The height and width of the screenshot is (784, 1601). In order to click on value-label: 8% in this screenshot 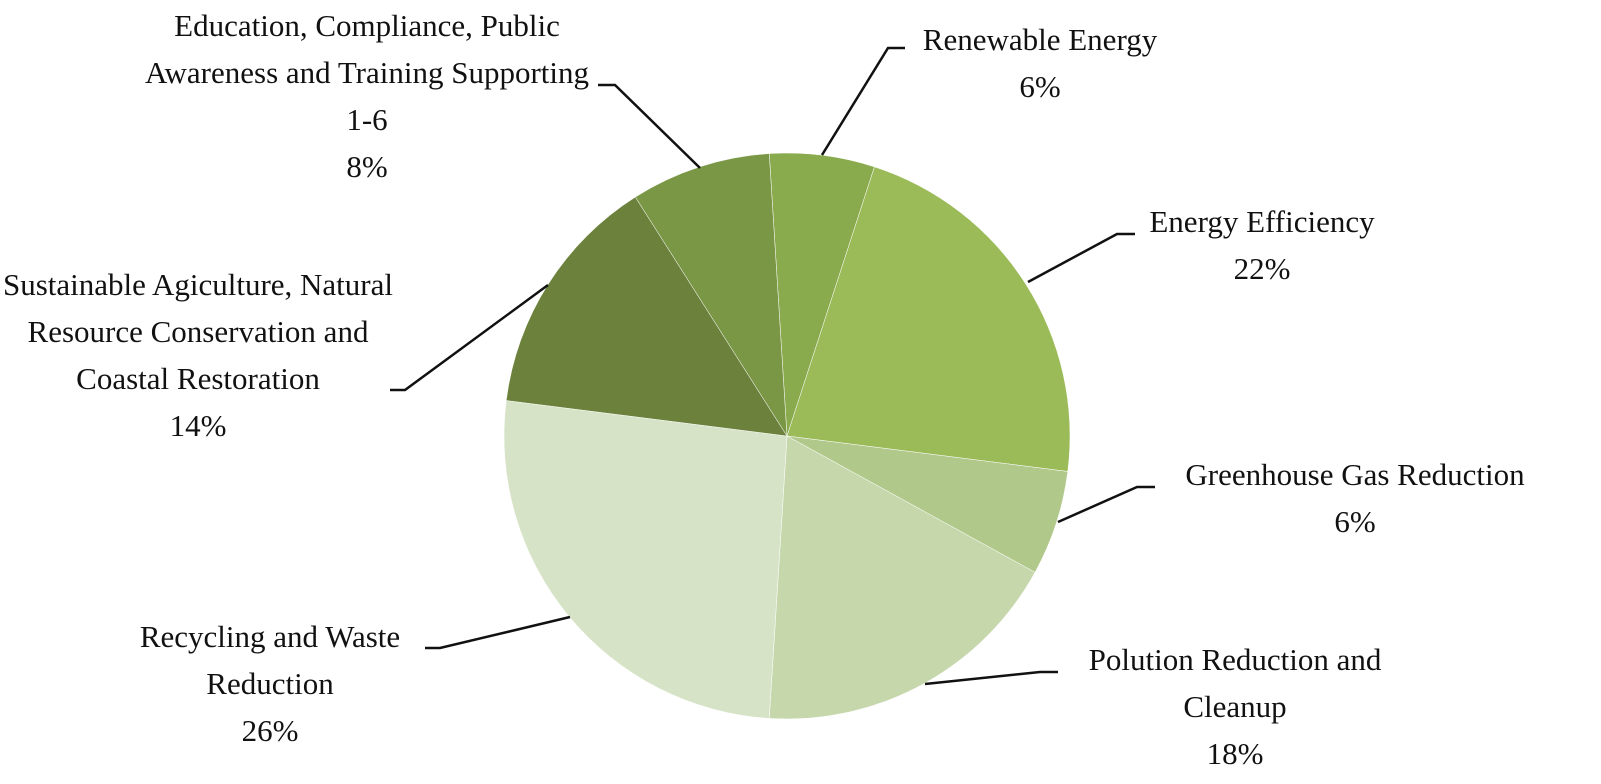, I will do `click(367, 166)`.